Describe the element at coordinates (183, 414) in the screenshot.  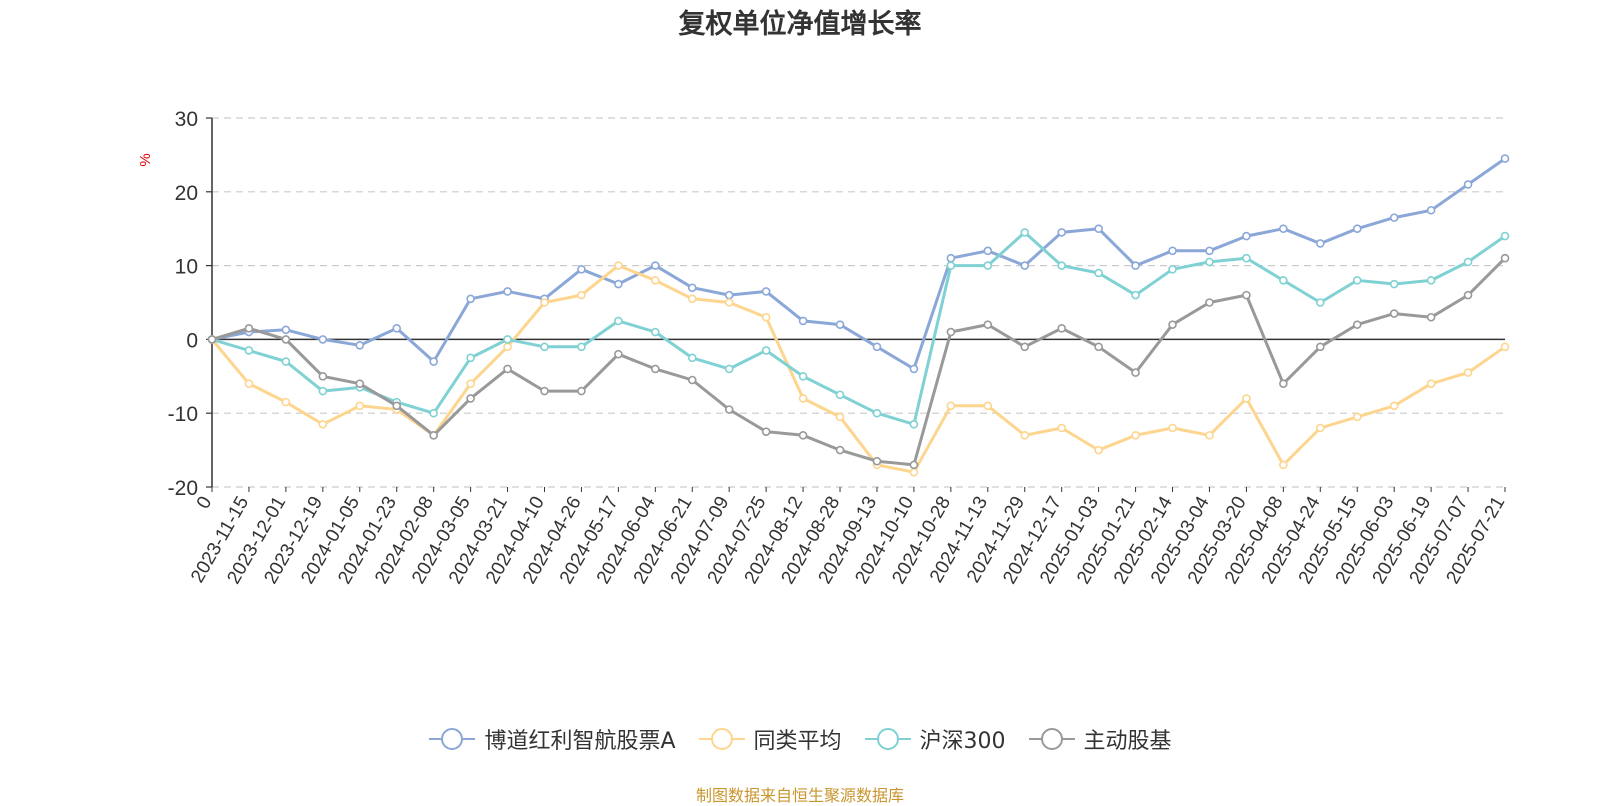
I see `y-tick-label: -10` at that location.